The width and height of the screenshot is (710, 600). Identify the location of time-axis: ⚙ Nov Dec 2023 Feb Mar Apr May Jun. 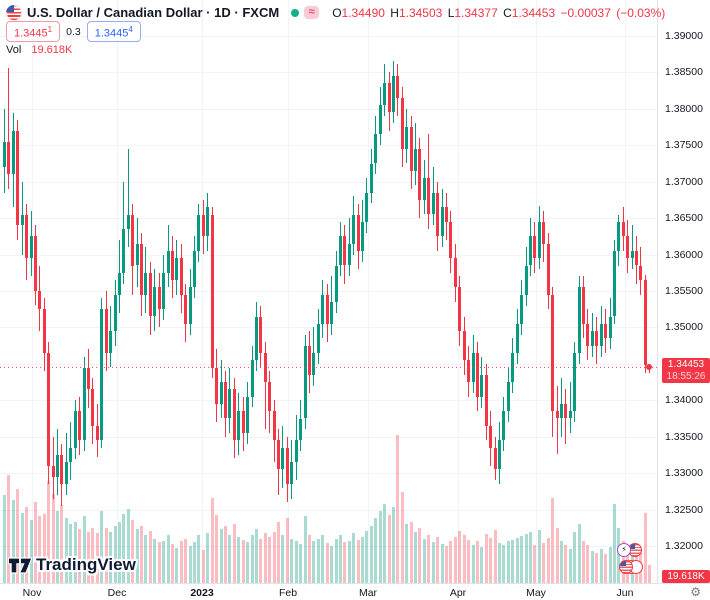
(355, 591).